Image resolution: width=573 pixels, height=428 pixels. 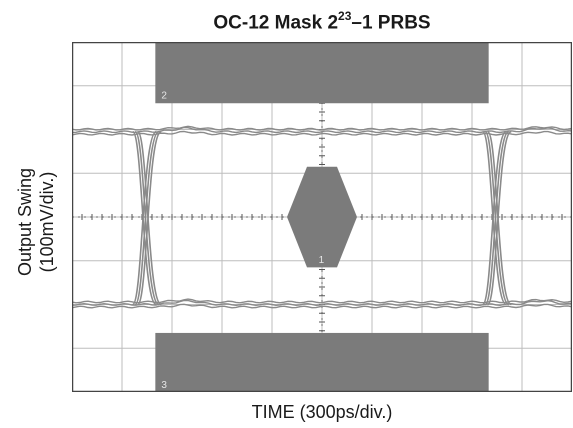 What do you see at coordinates (25, 222) in the screenshot?
I see `y-axis-label-line1: Output Swing` at bounding box center [25, 222].